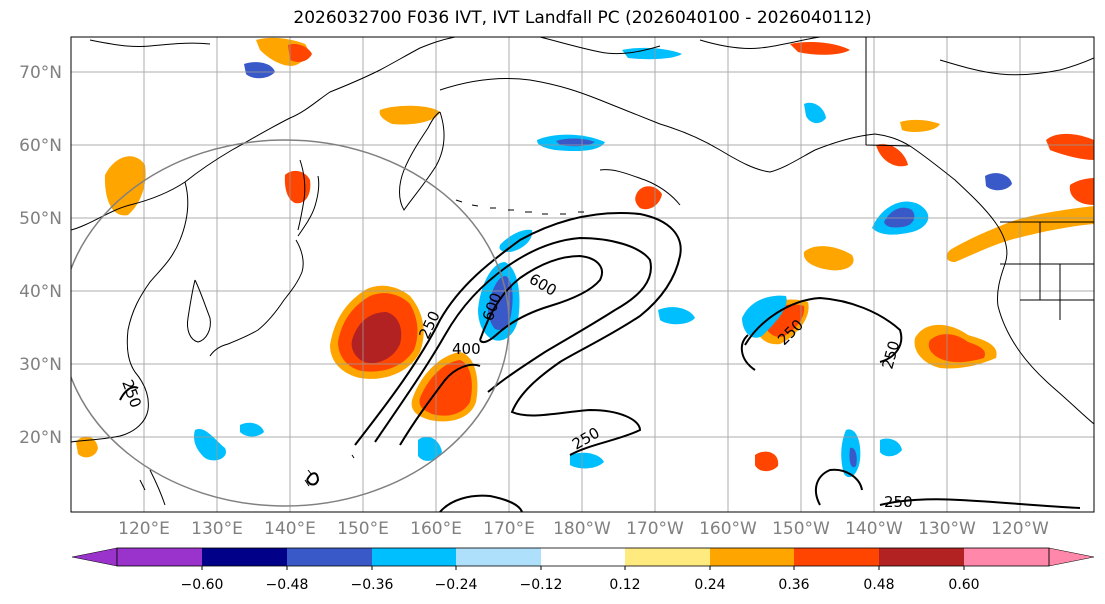 Image resolution: width=1105 pixels, height=604 pixels. I want to click on colorbar-tick-label: 0.36, so click(793, 585).